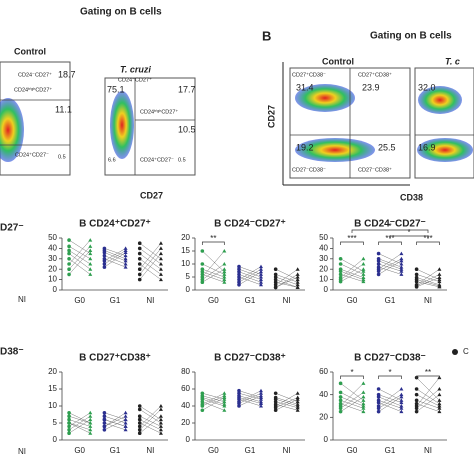 This screenshot has height=474, width=474. I want to click on flow-label: CD27⁻CD38⁺, so click(375, 169).